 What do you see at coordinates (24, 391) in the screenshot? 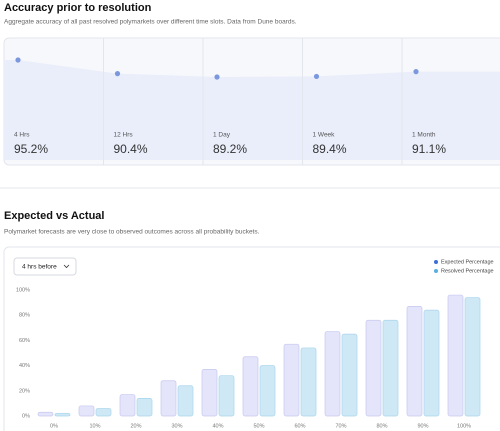
I see `y-tick-label: 20%` at bounding box center [24, 391].